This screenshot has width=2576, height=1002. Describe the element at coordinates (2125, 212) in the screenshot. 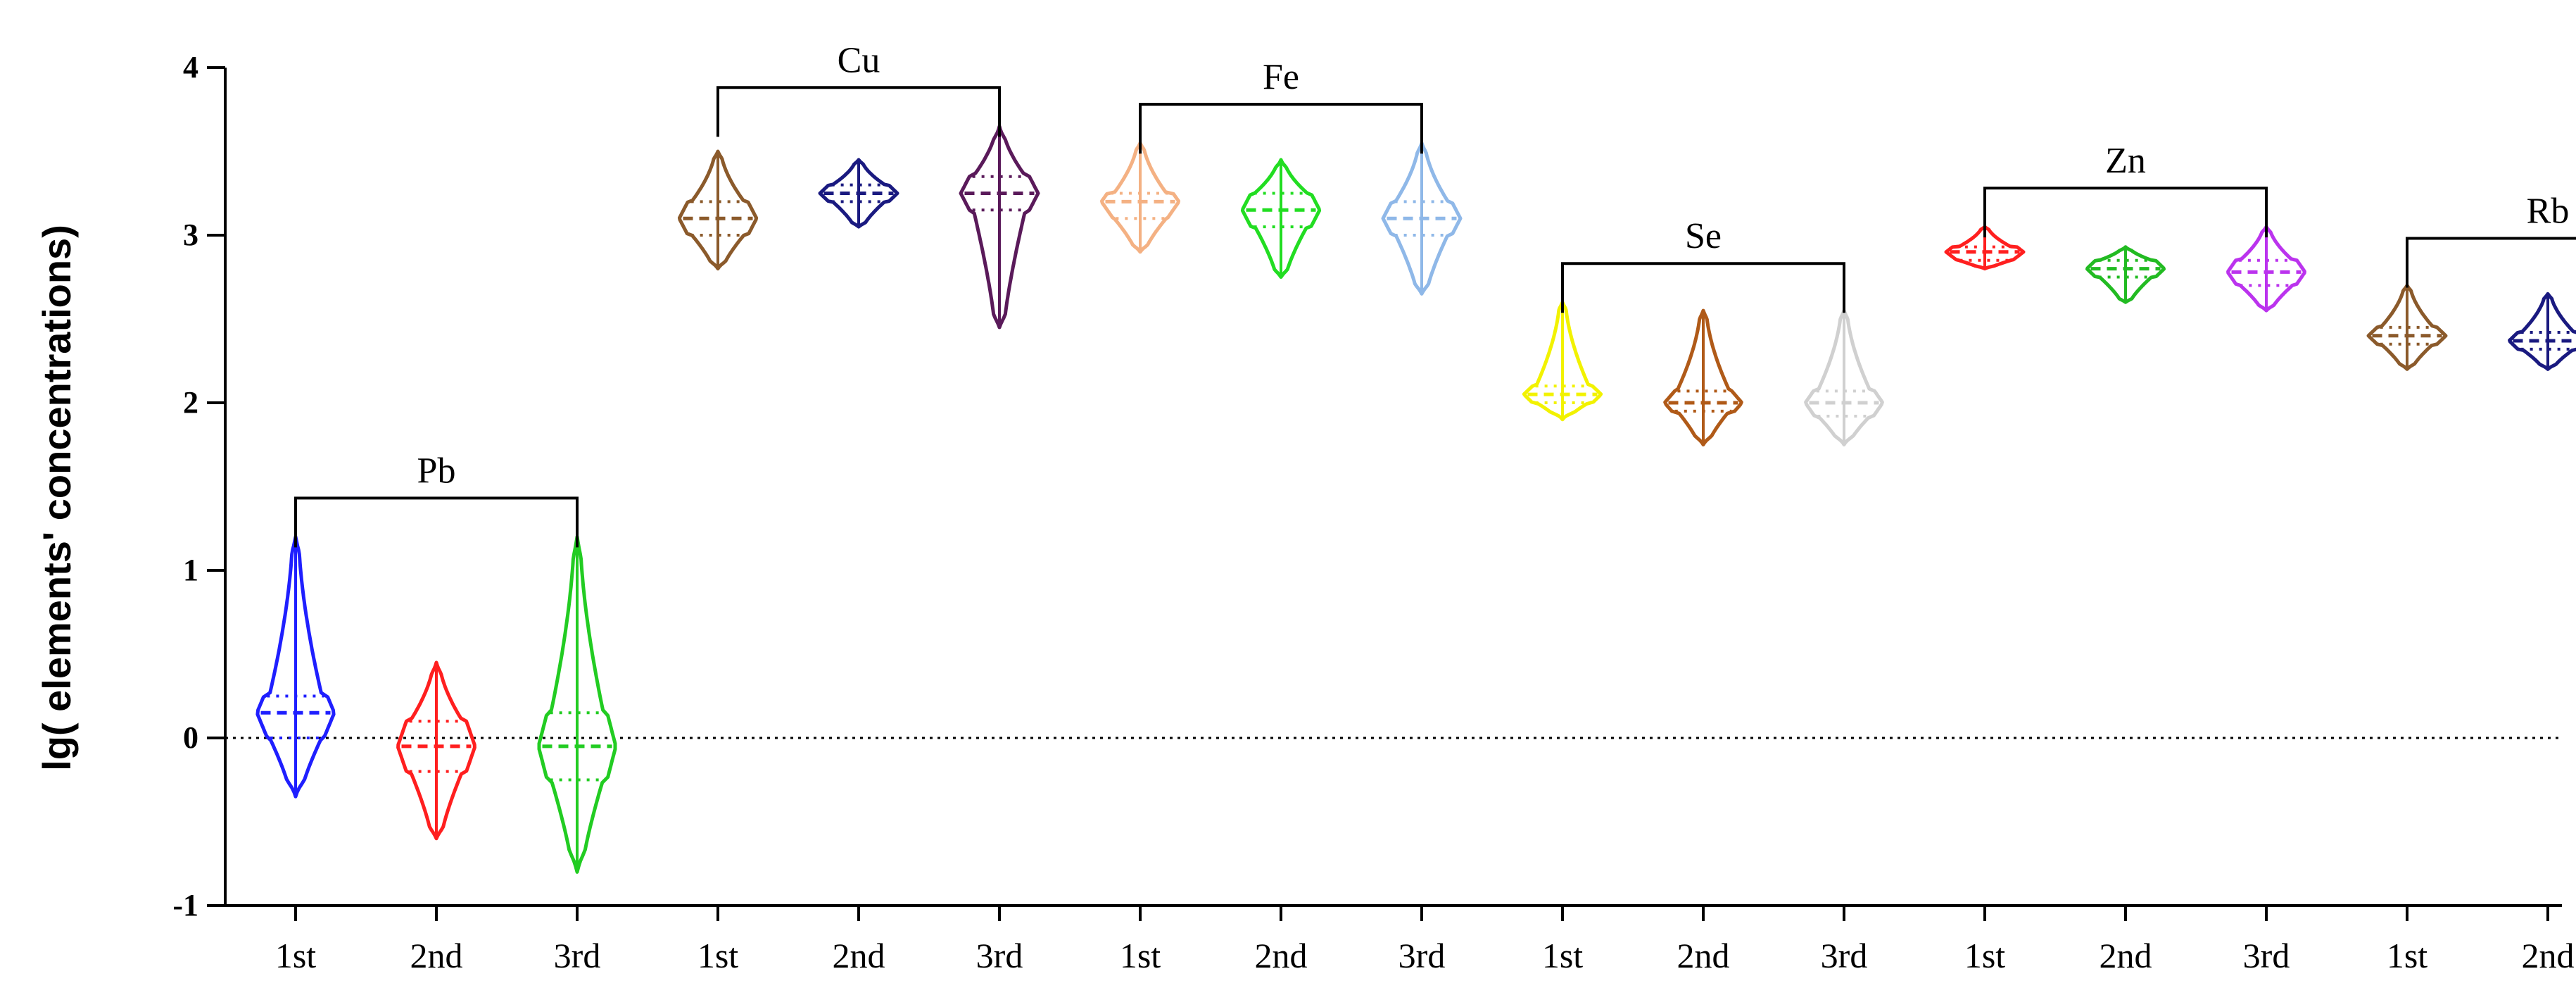

I see `bracket-zn` at that location.